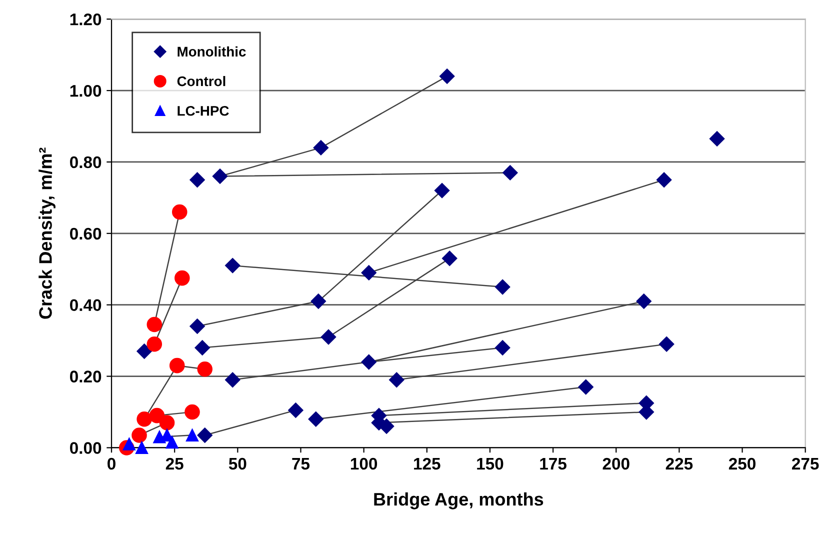  Describe the element at coordinates (459, 501) in the screenshot. I see `x-axis-title: Bridge Age, months` at that location.